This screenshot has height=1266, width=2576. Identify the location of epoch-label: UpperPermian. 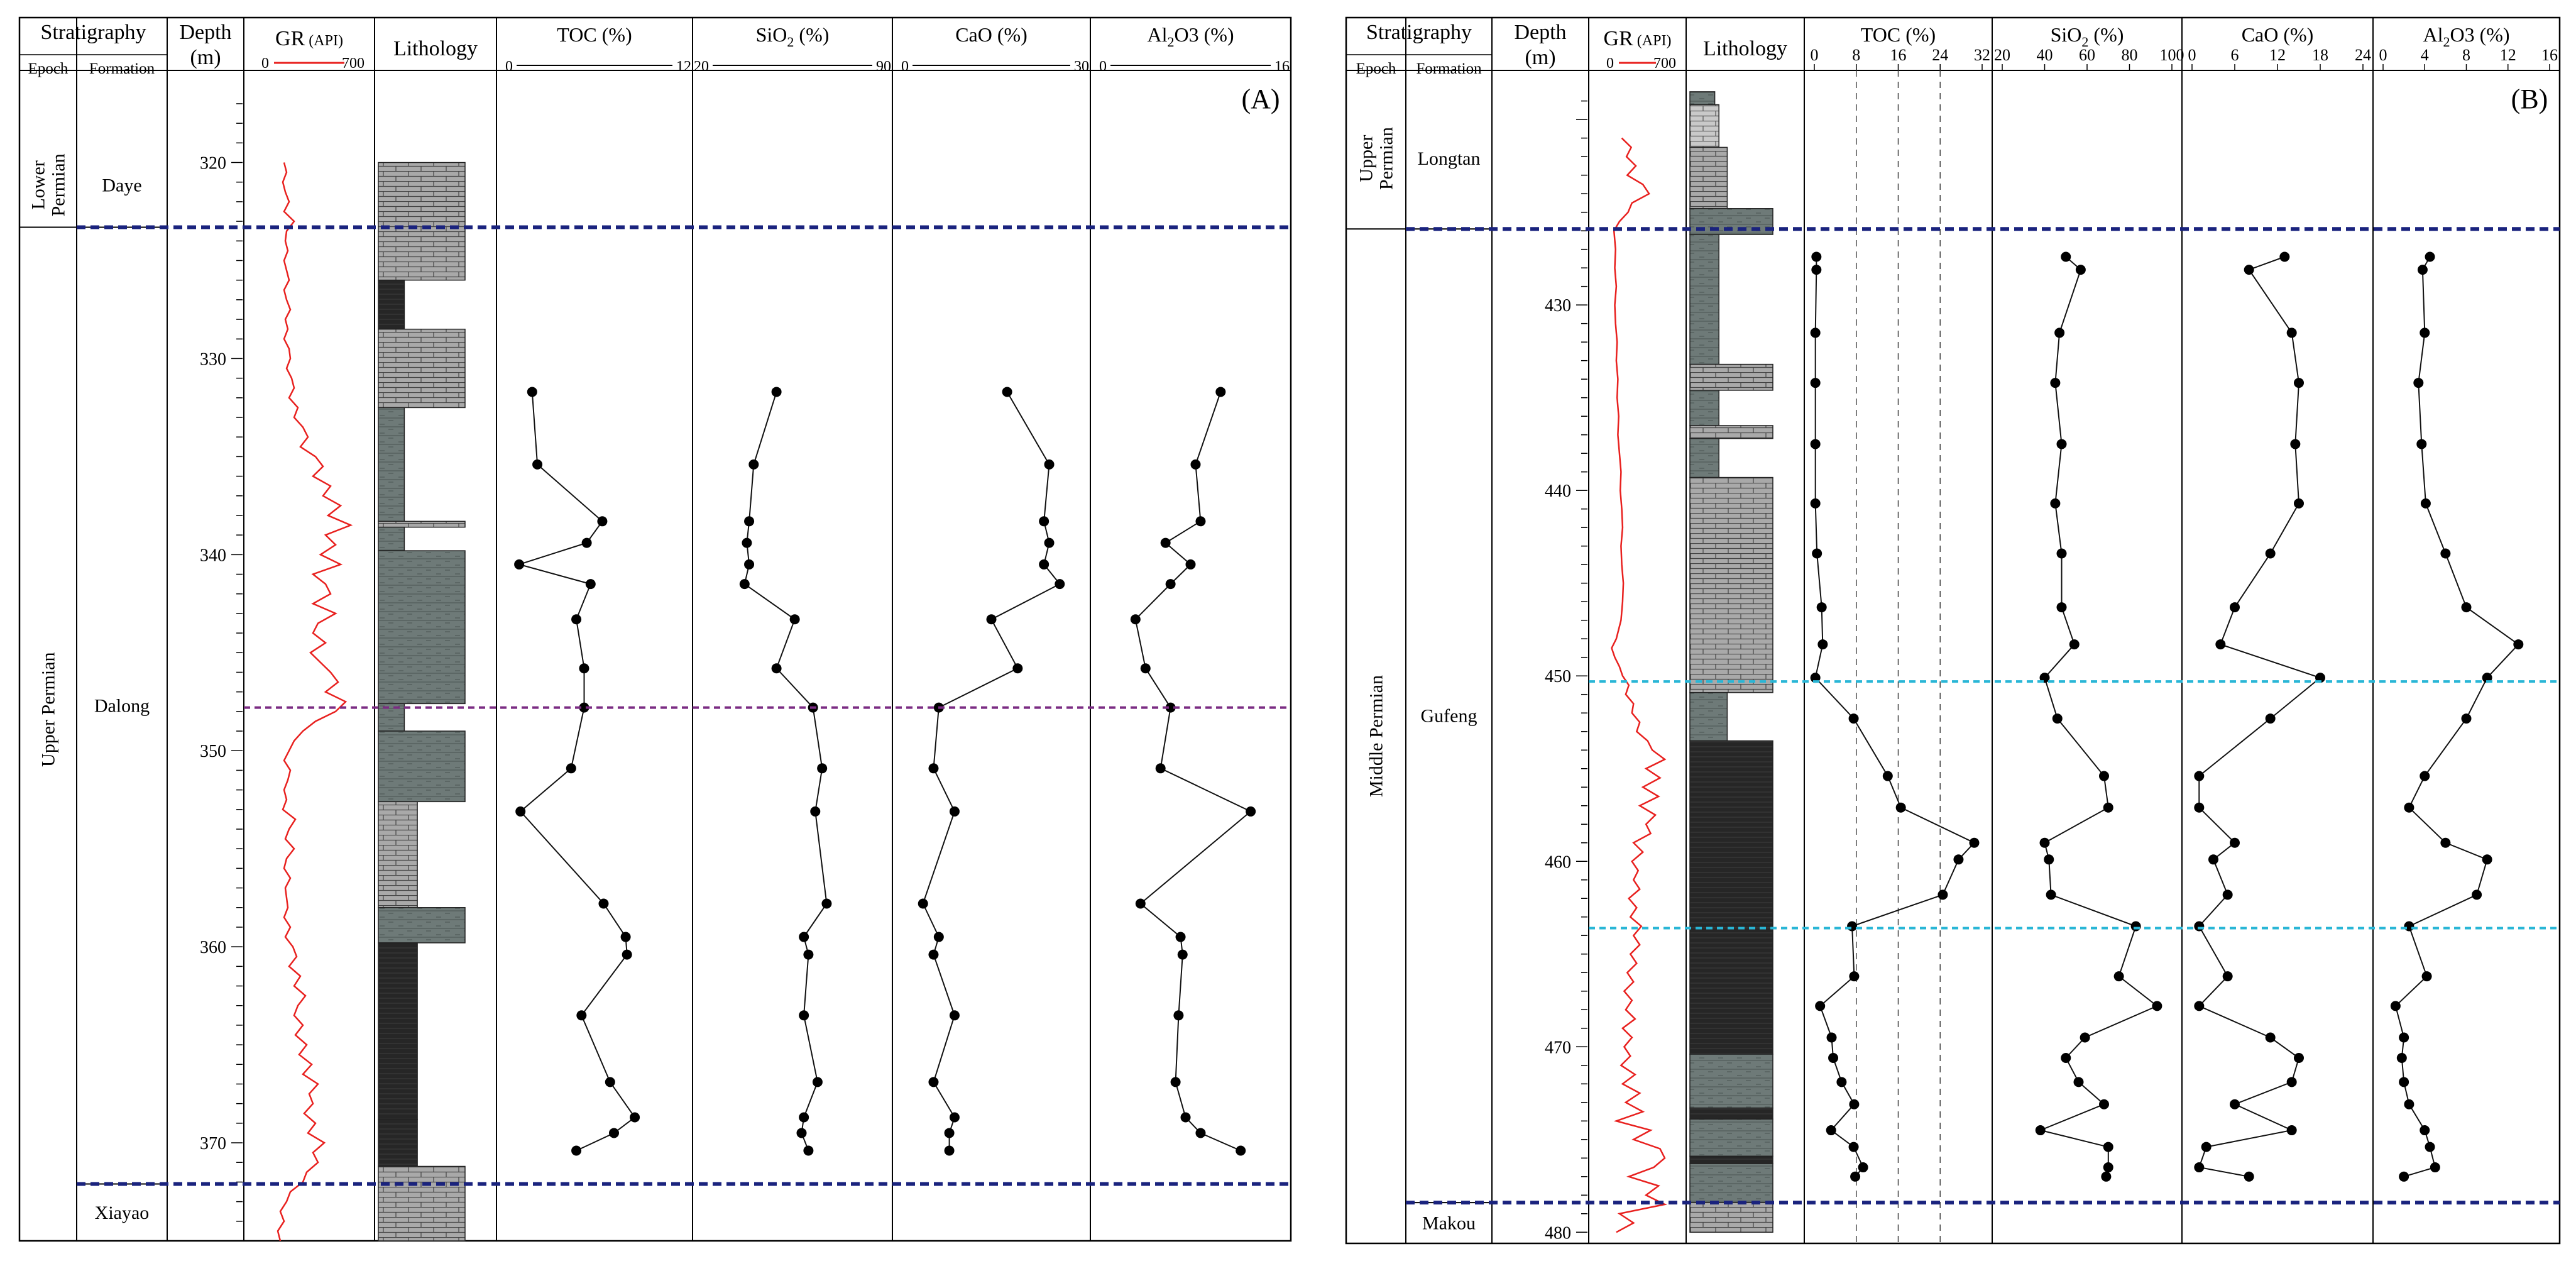
(1376, 158).